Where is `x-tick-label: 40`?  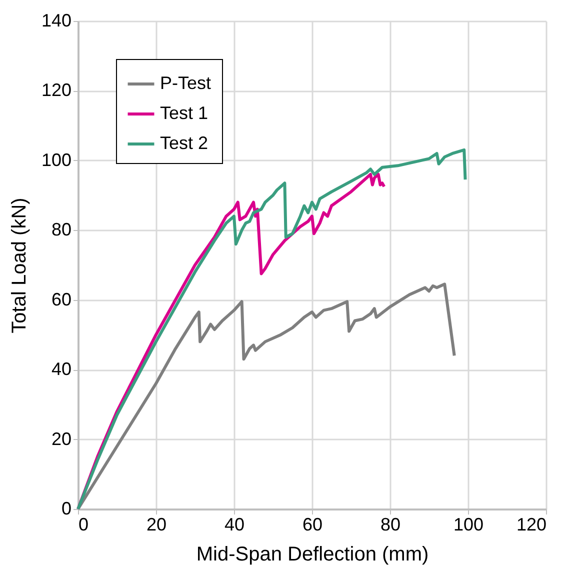
x-tick-label: 40 is located at coordinates (234, 524).